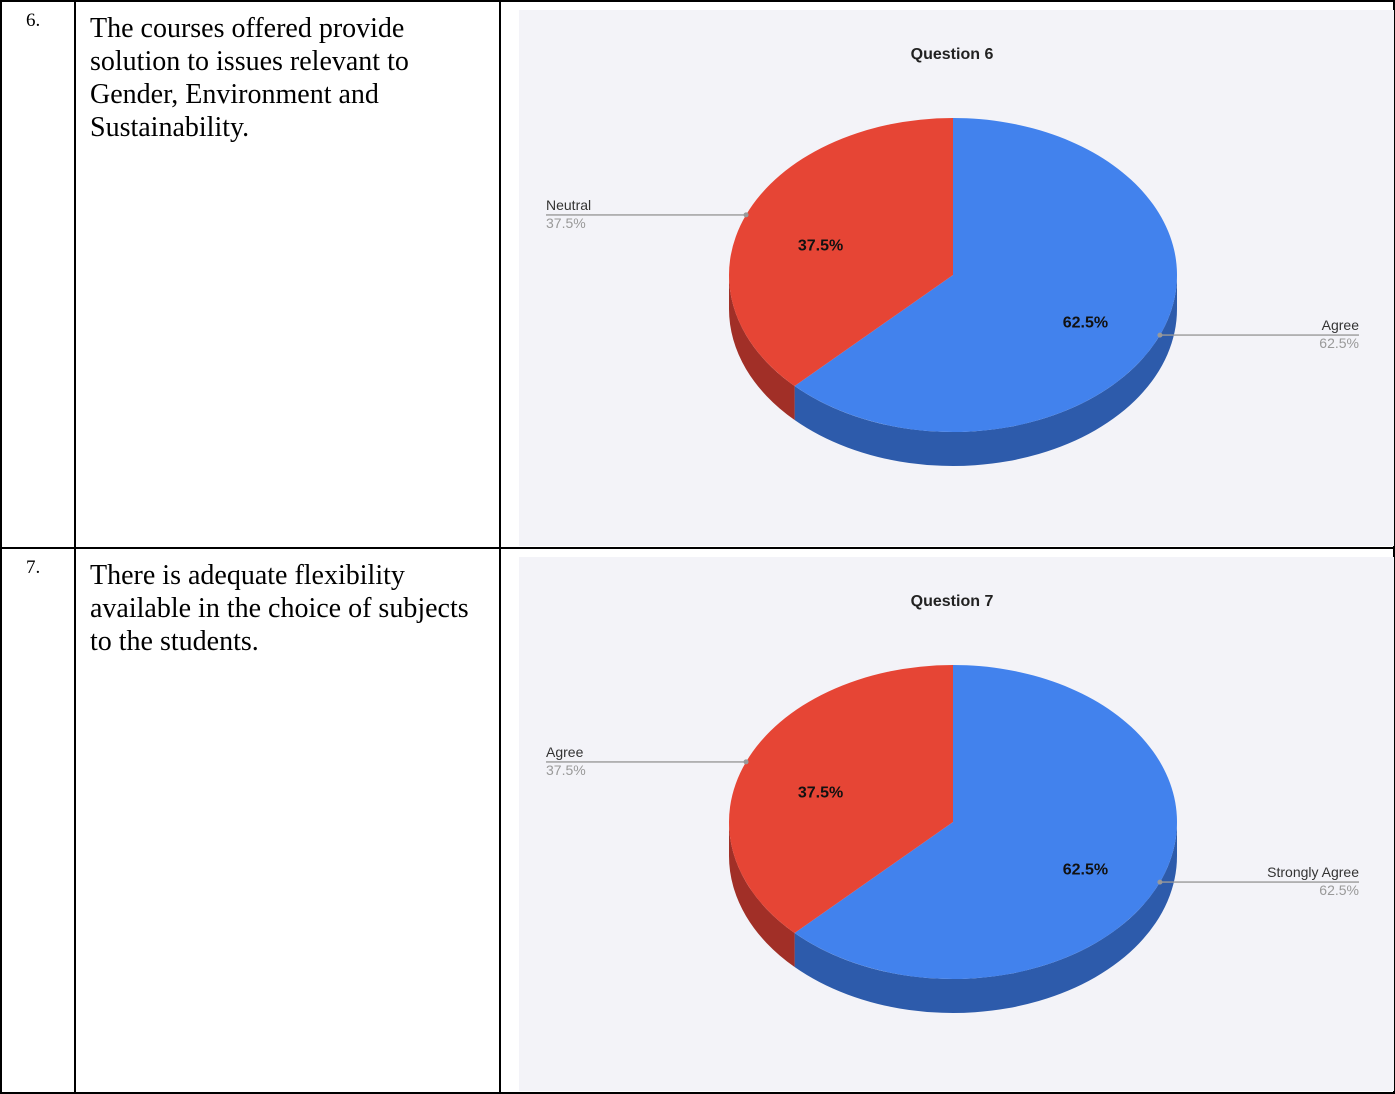  I want to click on row-number-cell: 7., so click(38, 820).